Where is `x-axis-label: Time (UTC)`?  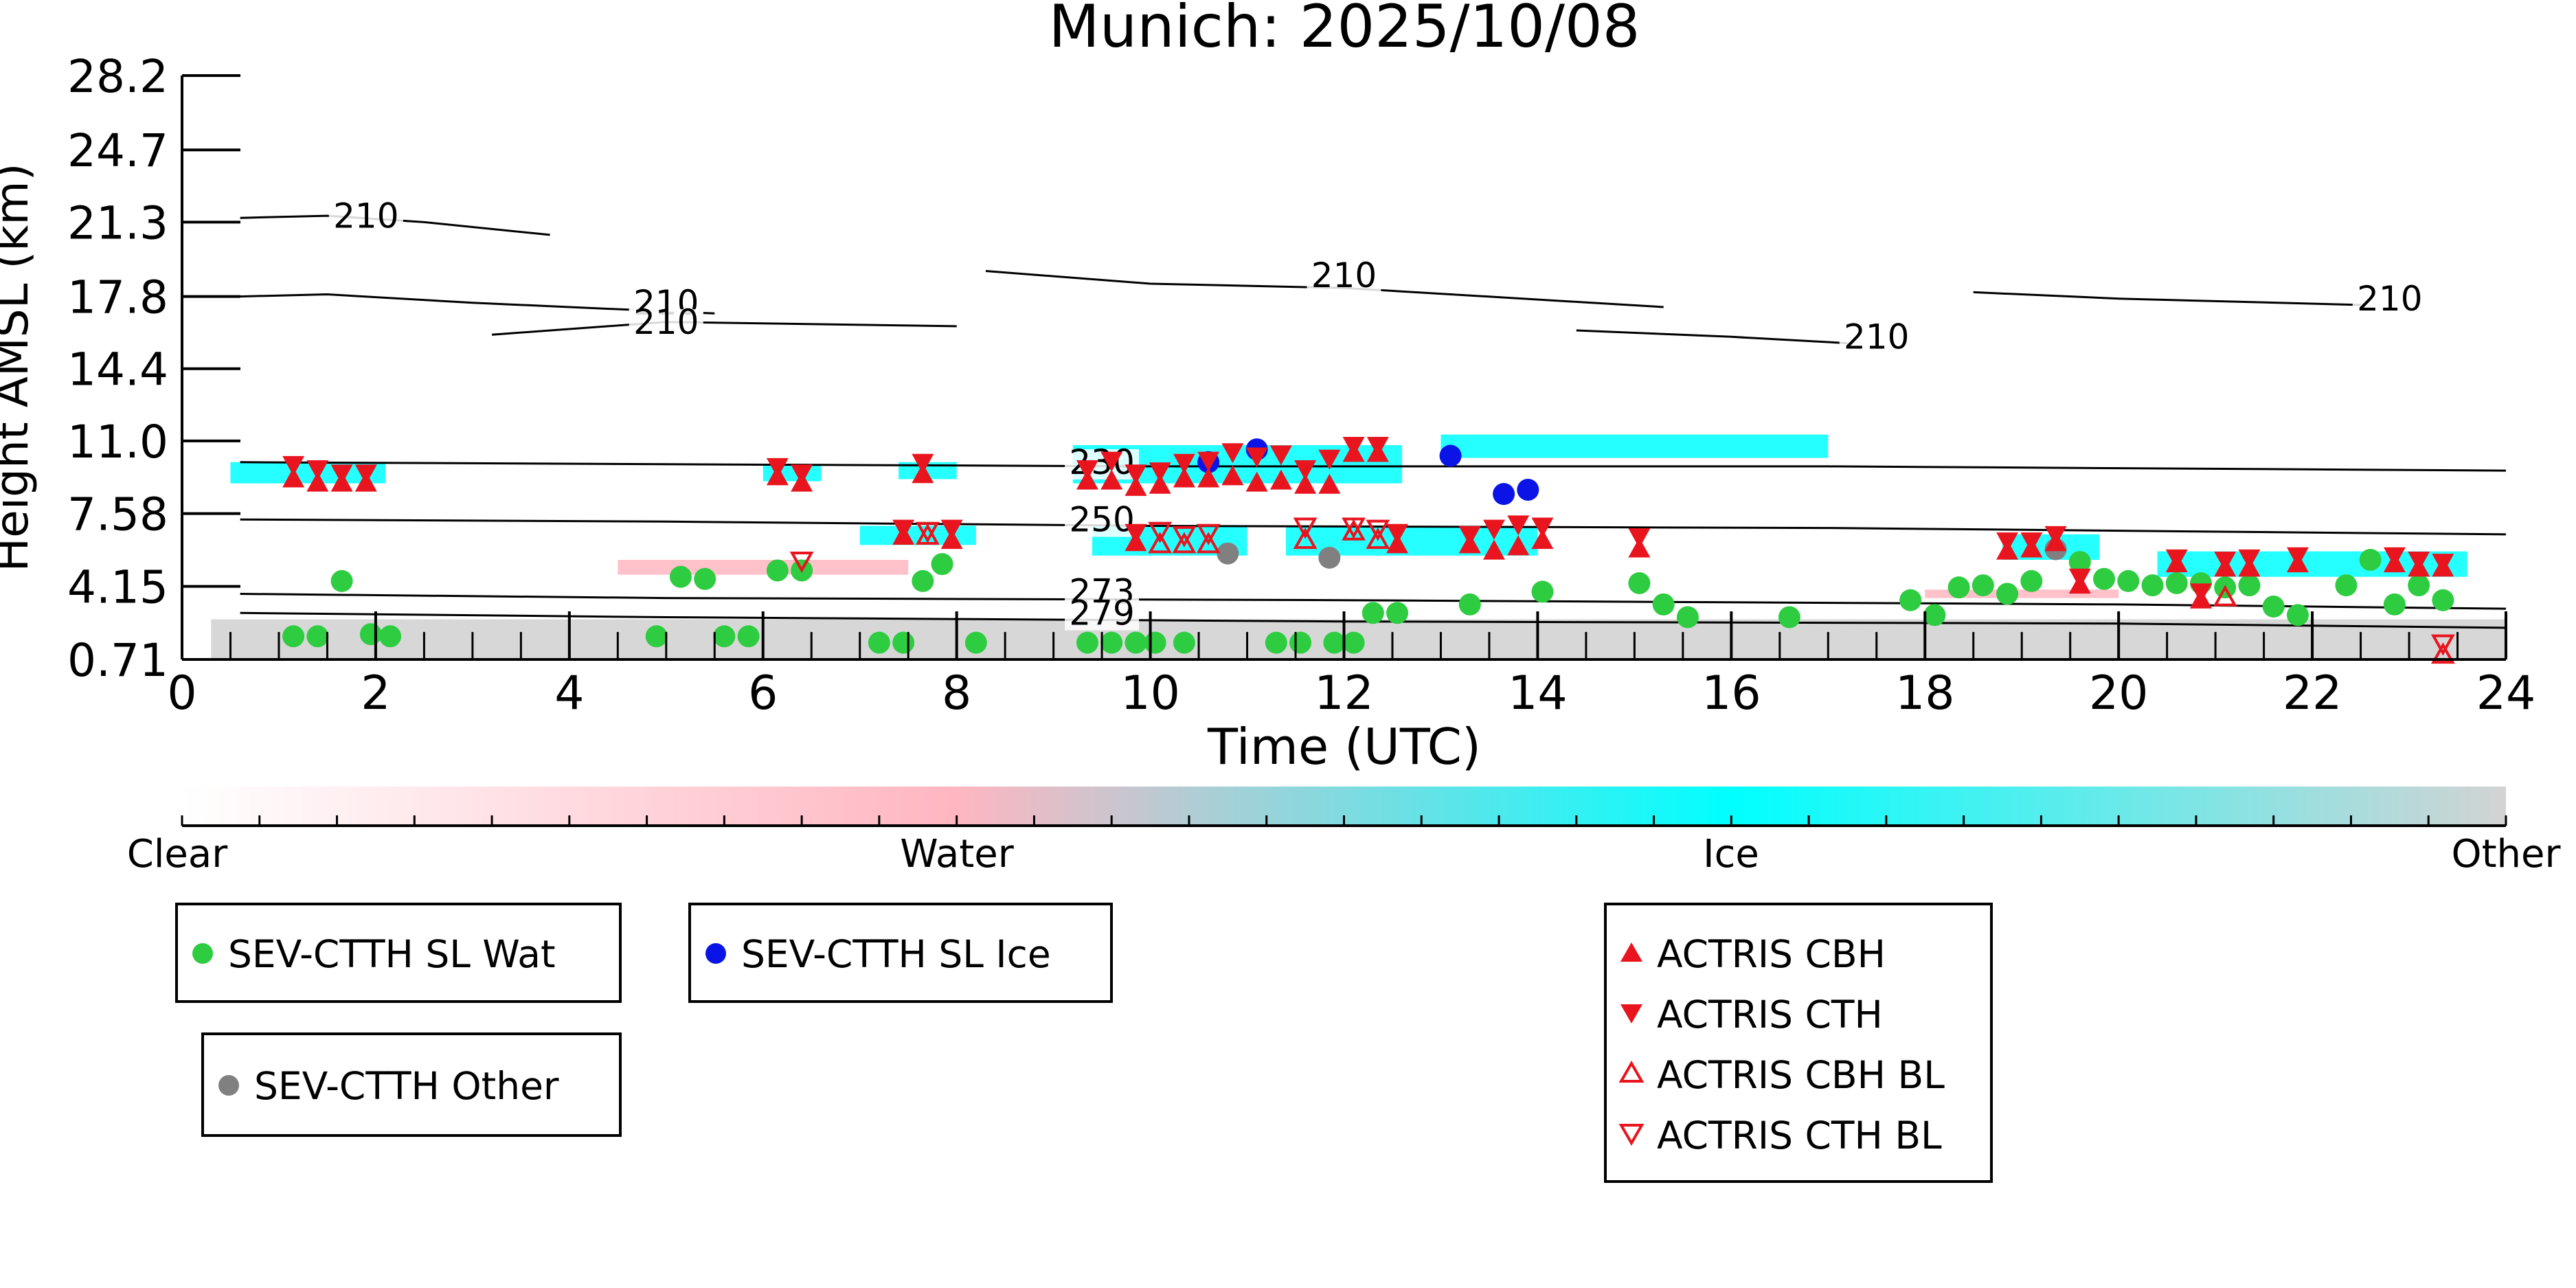
x-axis-label: Time (UTC) is located at coordinates (1344, 747).